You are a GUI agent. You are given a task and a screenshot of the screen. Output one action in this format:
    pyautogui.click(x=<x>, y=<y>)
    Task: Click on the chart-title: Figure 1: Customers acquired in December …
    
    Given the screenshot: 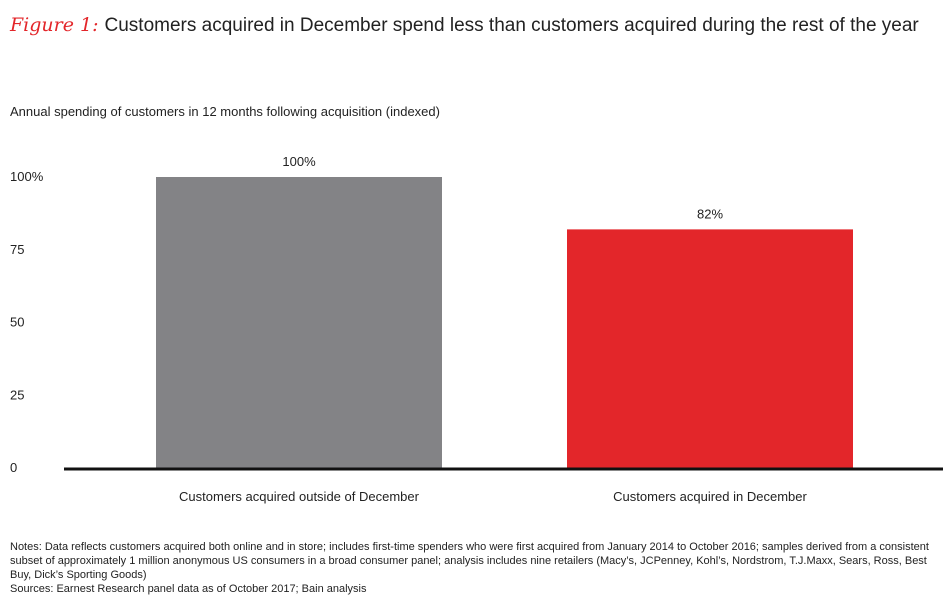 What is the action you would take?
    pyautogui.click(x=464, y=25)
    